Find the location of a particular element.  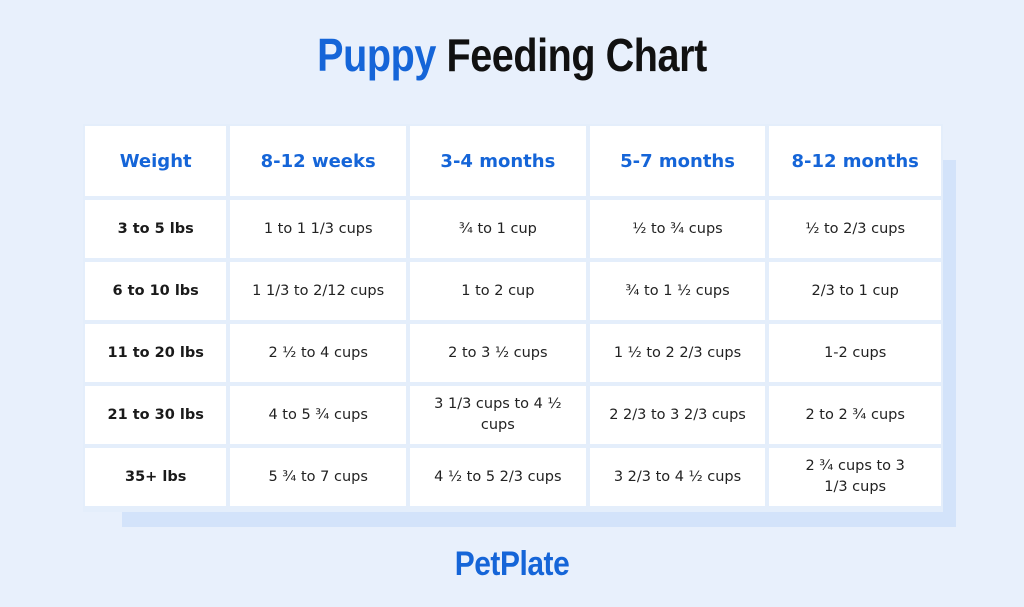

table-cell: ½ to 2/3 cups is located at coordinates (855, 229).